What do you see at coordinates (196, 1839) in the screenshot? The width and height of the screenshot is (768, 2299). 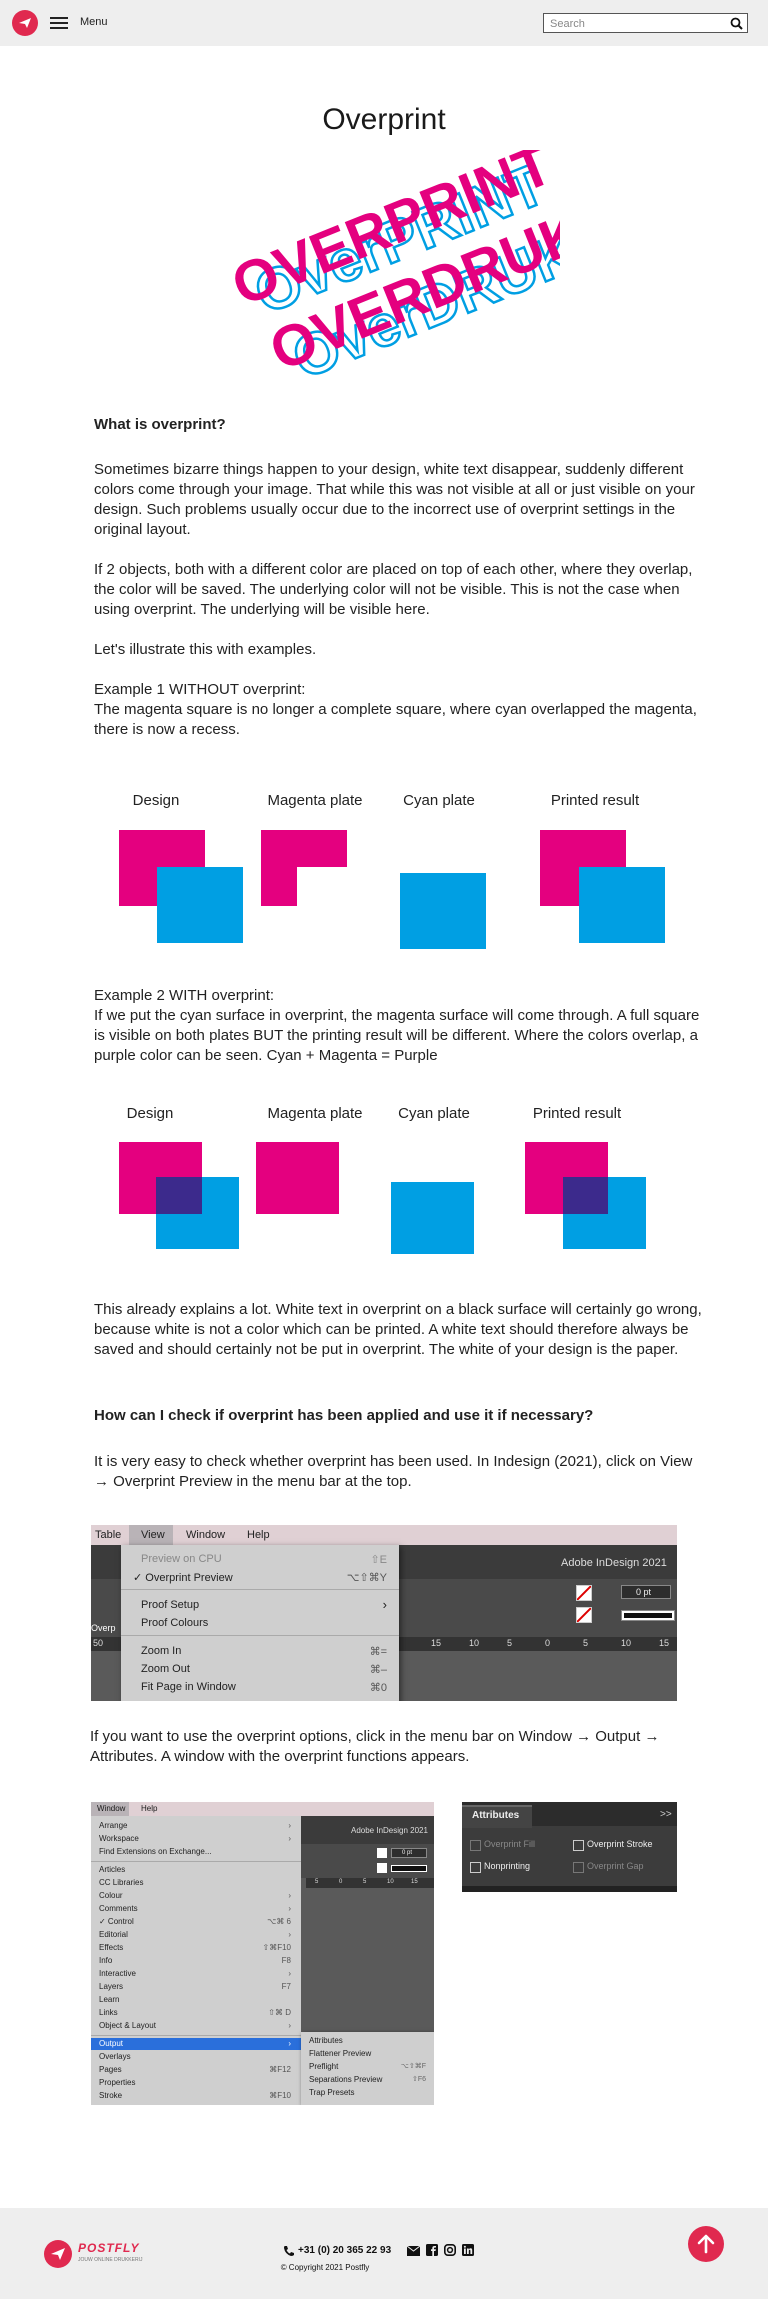 I see `window-menu-item: Workspace ›` at bounding box center [196, 1839].